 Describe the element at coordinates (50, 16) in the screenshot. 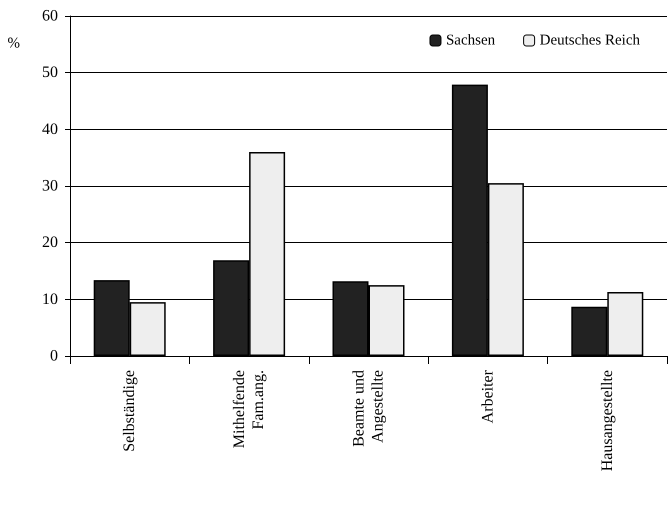

I see `y-tick-label: 60` at that location.